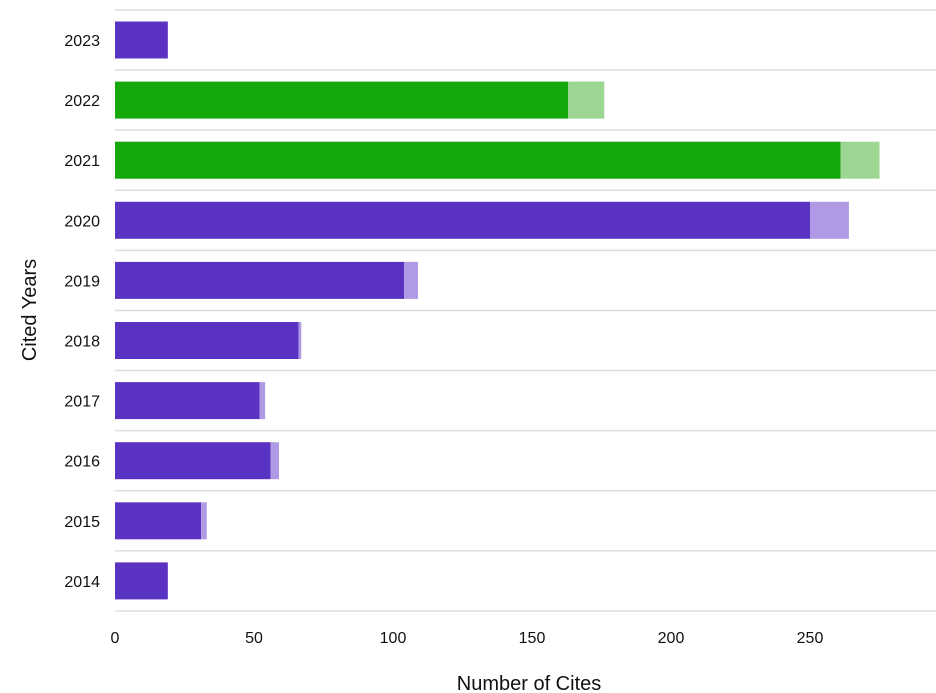 Image resolution: width=936 pixels, height=693 pixels. What do you see at coordinates (82, 342) in the screenshot?
I see `y-tick-label: 2018` at bounding box center [82, 342].